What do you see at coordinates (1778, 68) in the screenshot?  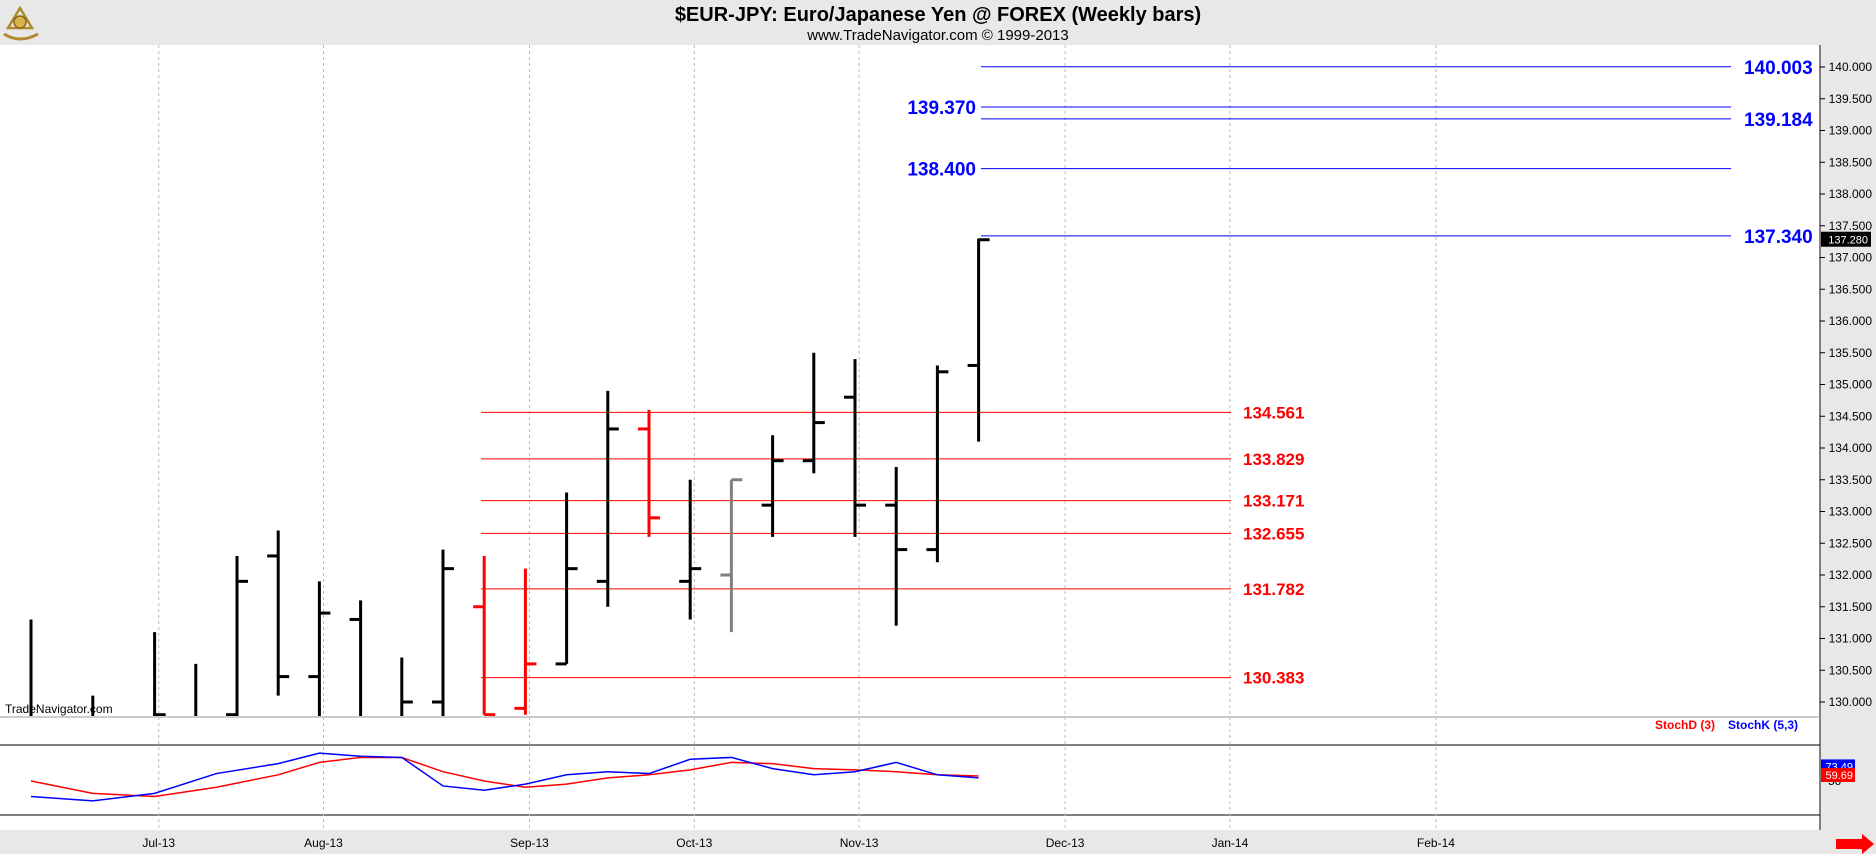 I see `resistance-level-label: 140.003` at bounding box center [1778, 68].